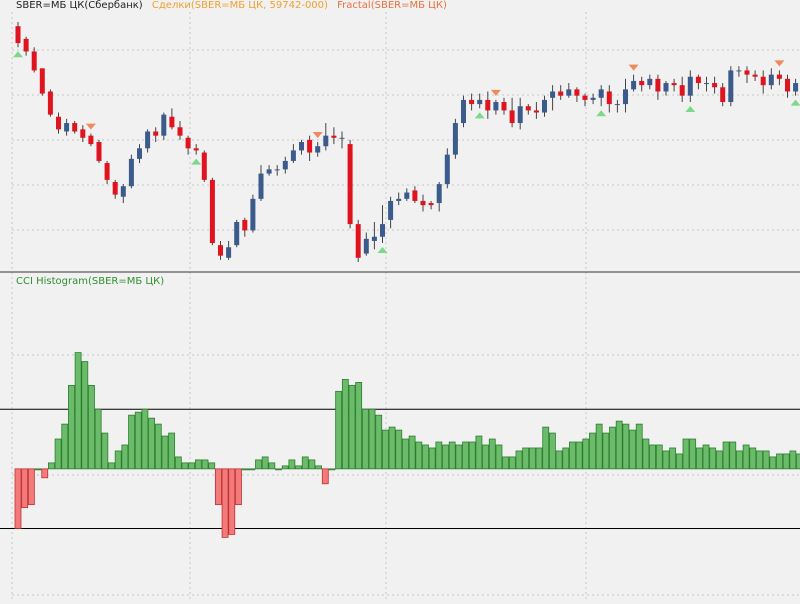  What do you see at coordinates (79, 5) in the screenshot?
I see `legend-symbol: SBER=МБ ЦК(Сбербанк)` at bounding box center [79, 5].